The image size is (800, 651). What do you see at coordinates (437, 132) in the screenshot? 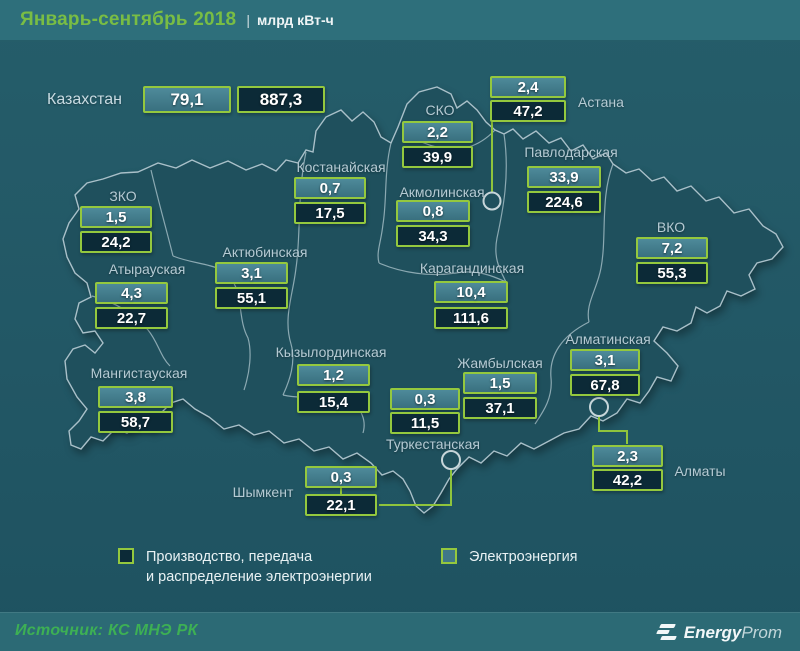
I see `region-sko-light-box: 2,2` at bounding box center [437, 132].